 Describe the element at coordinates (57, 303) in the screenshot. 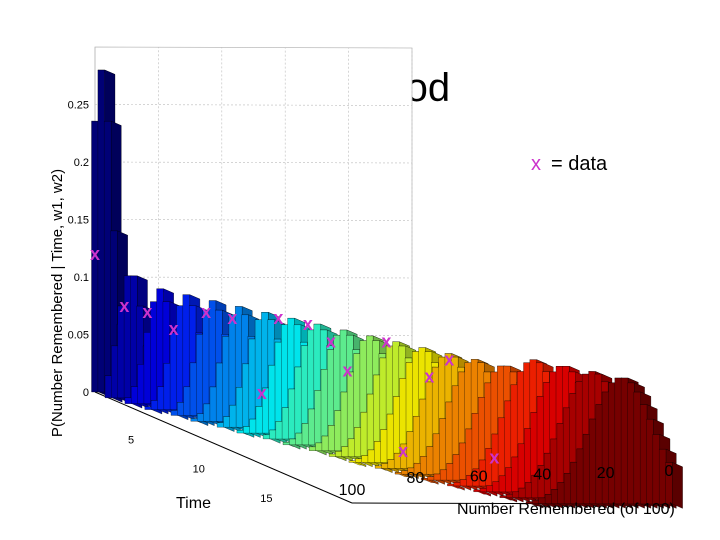

I see `z-axis-title: P(Number Remembered | Time, w1, w2)` at that location.